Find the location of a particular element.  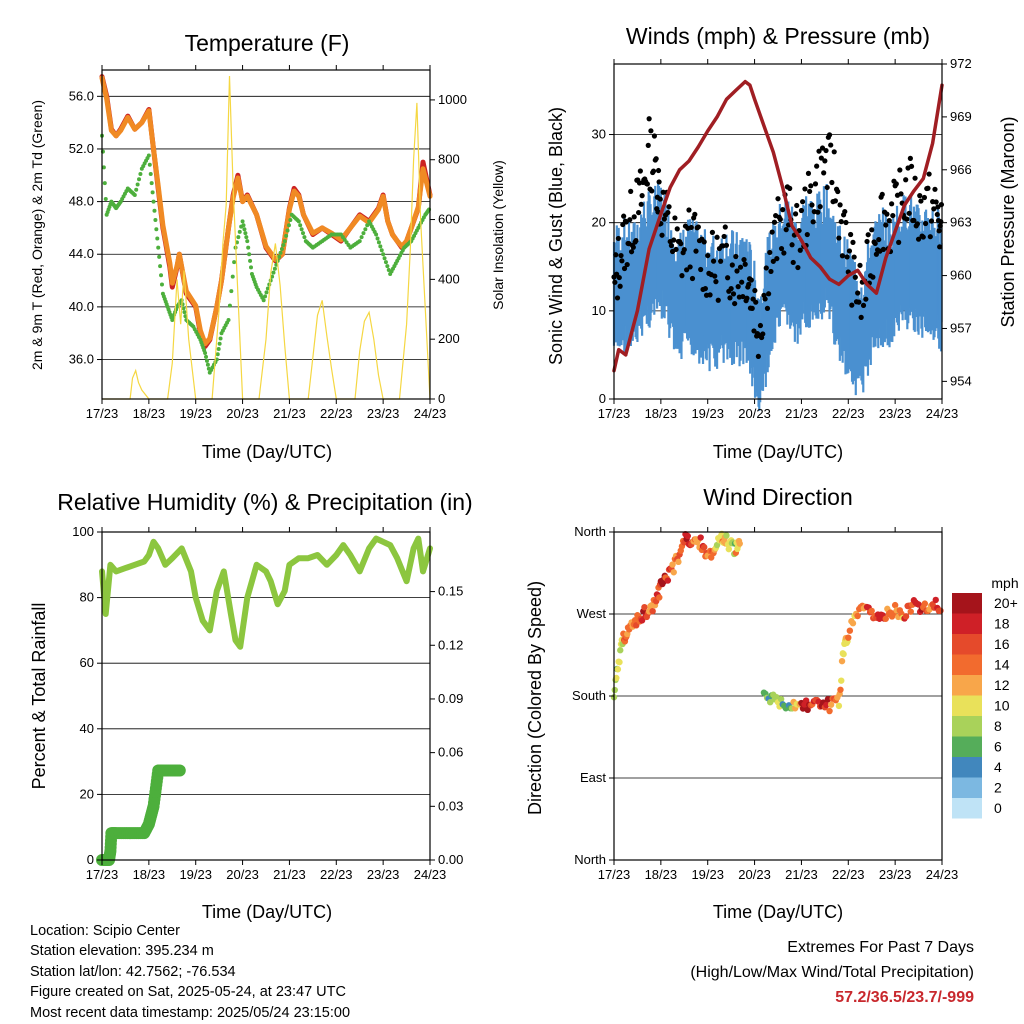

series-precip is located at coordinates (141, 815).